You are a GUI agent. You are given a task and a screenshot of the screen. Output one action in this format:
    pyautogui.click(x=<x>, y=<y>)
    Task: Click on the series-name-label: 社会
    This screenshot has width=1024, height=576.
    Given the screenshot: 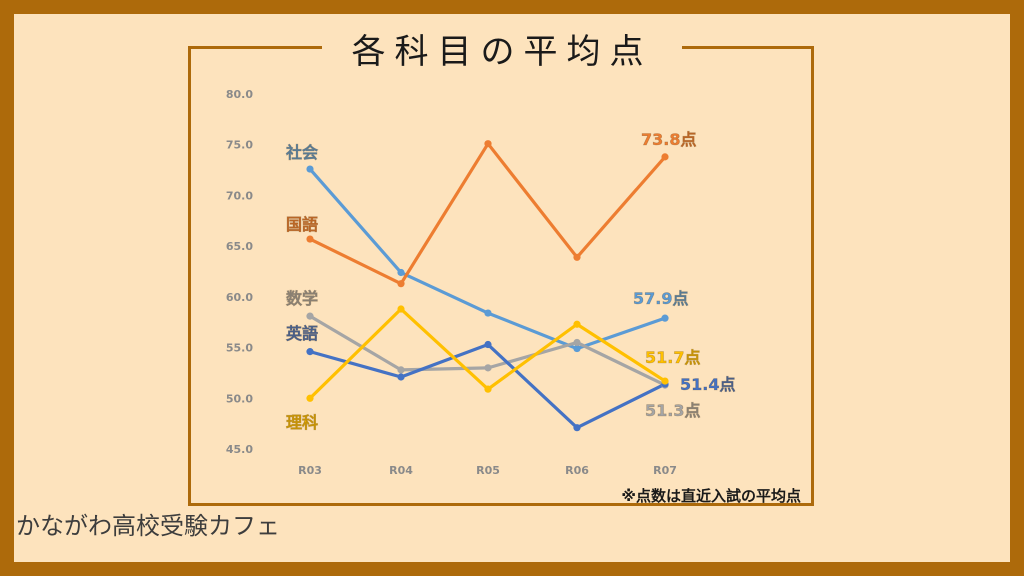 What is the action you would take?
    pyautogui.click(x=301, y=152)
    